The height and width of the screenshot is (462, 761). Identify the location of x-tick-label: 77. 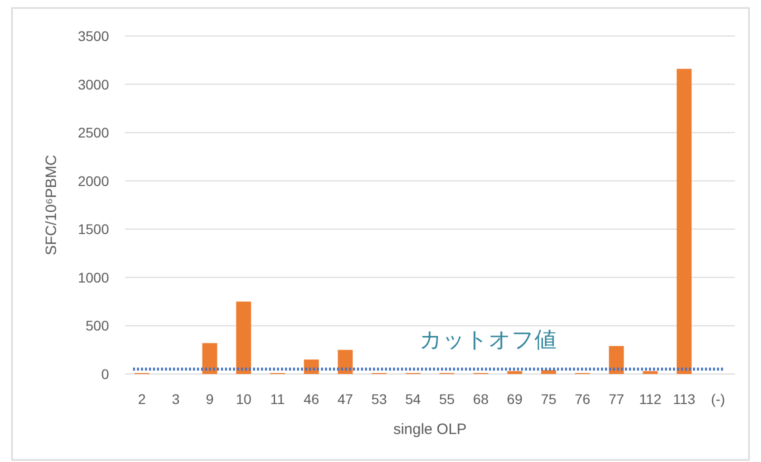
(616, 399).